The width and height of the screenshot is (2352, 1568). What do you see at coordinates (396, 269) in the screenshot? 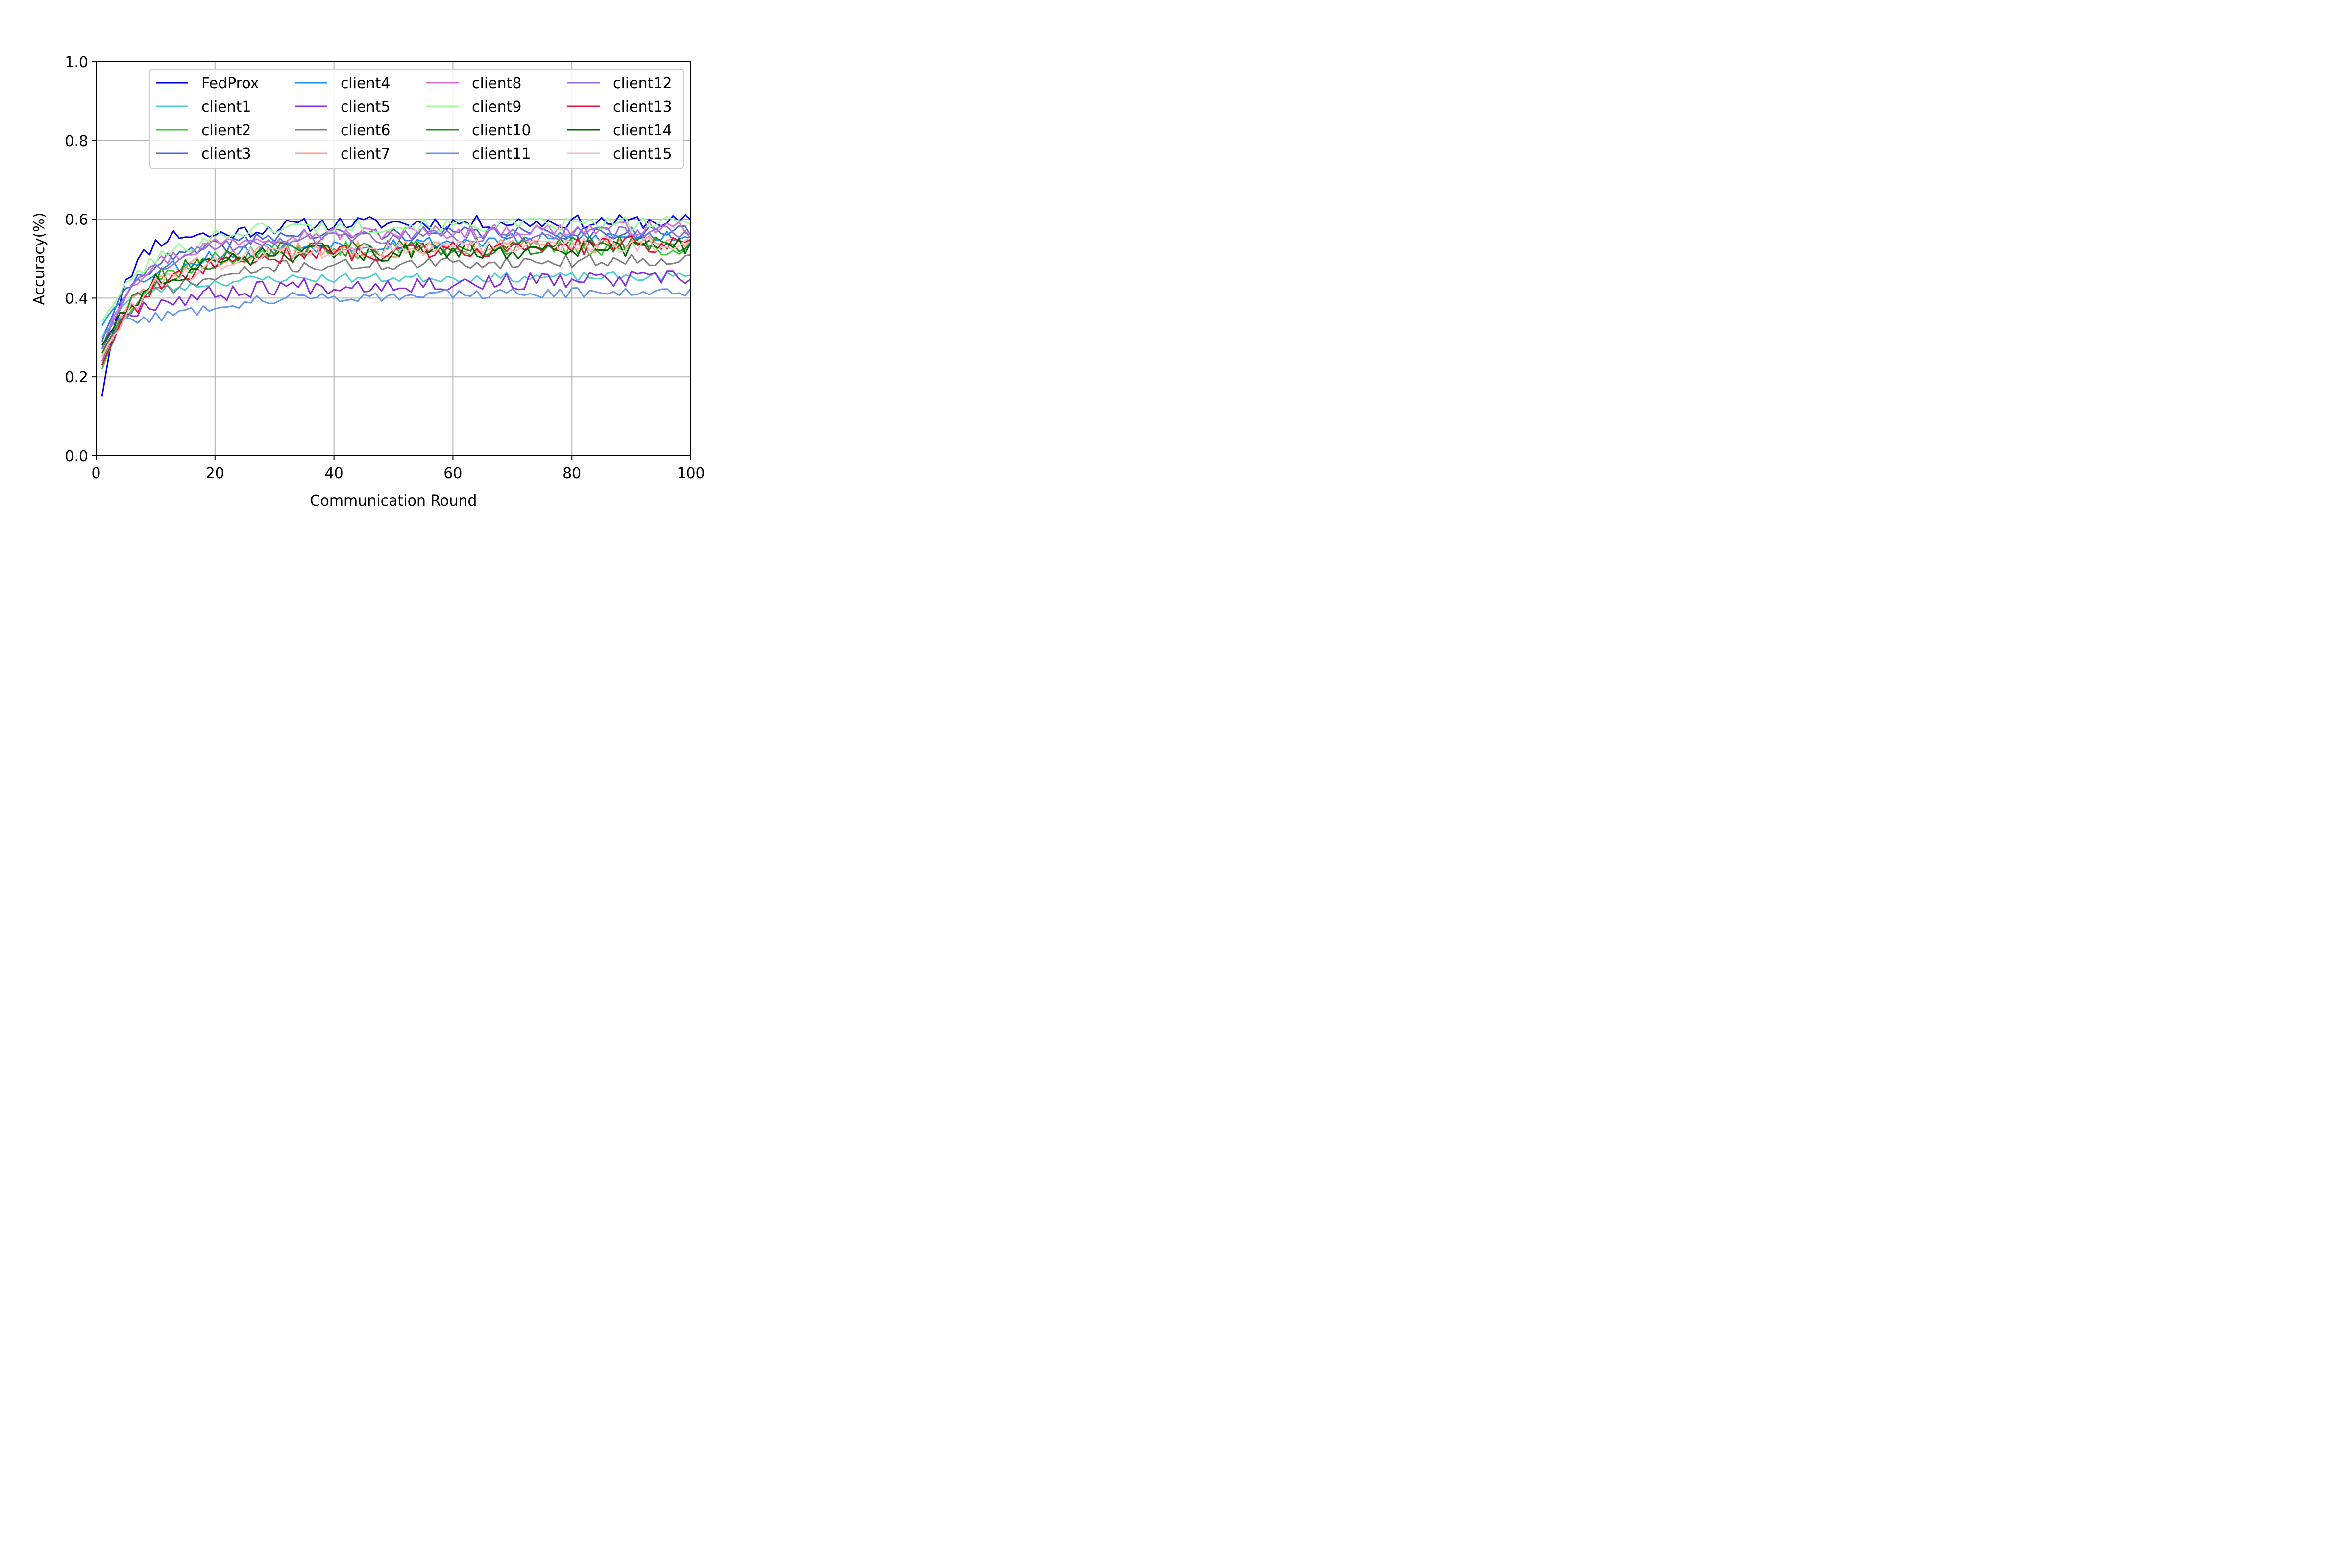
I see `series-line-client9` at bounding box center [396, 269].